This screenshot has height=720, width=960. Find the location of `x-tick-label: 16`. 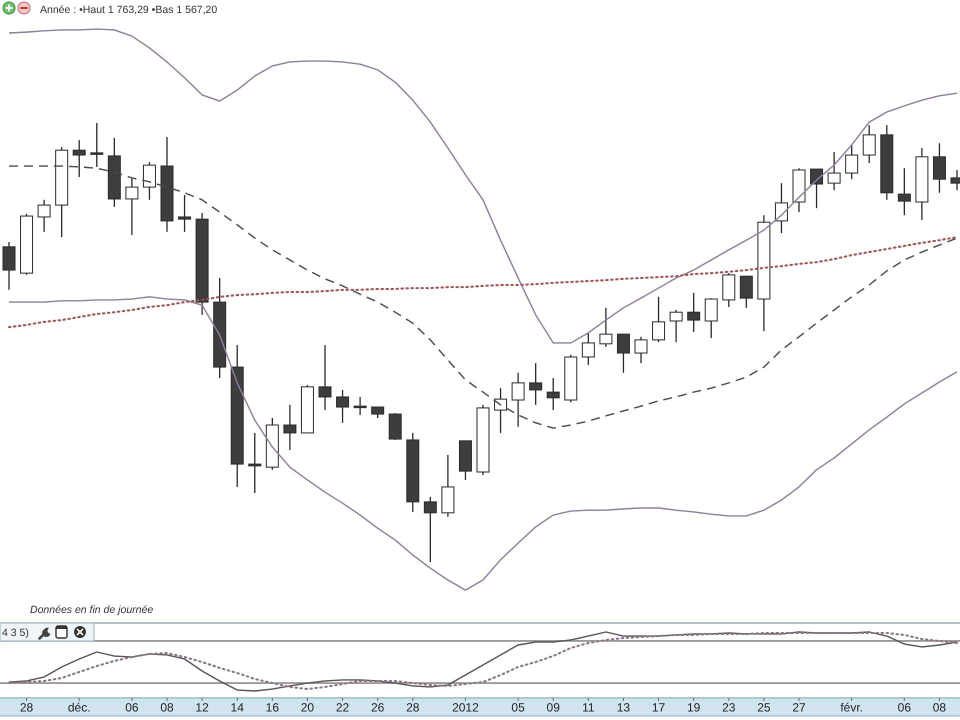

x-tick-label: 16 is located at coordinates (273, 707).